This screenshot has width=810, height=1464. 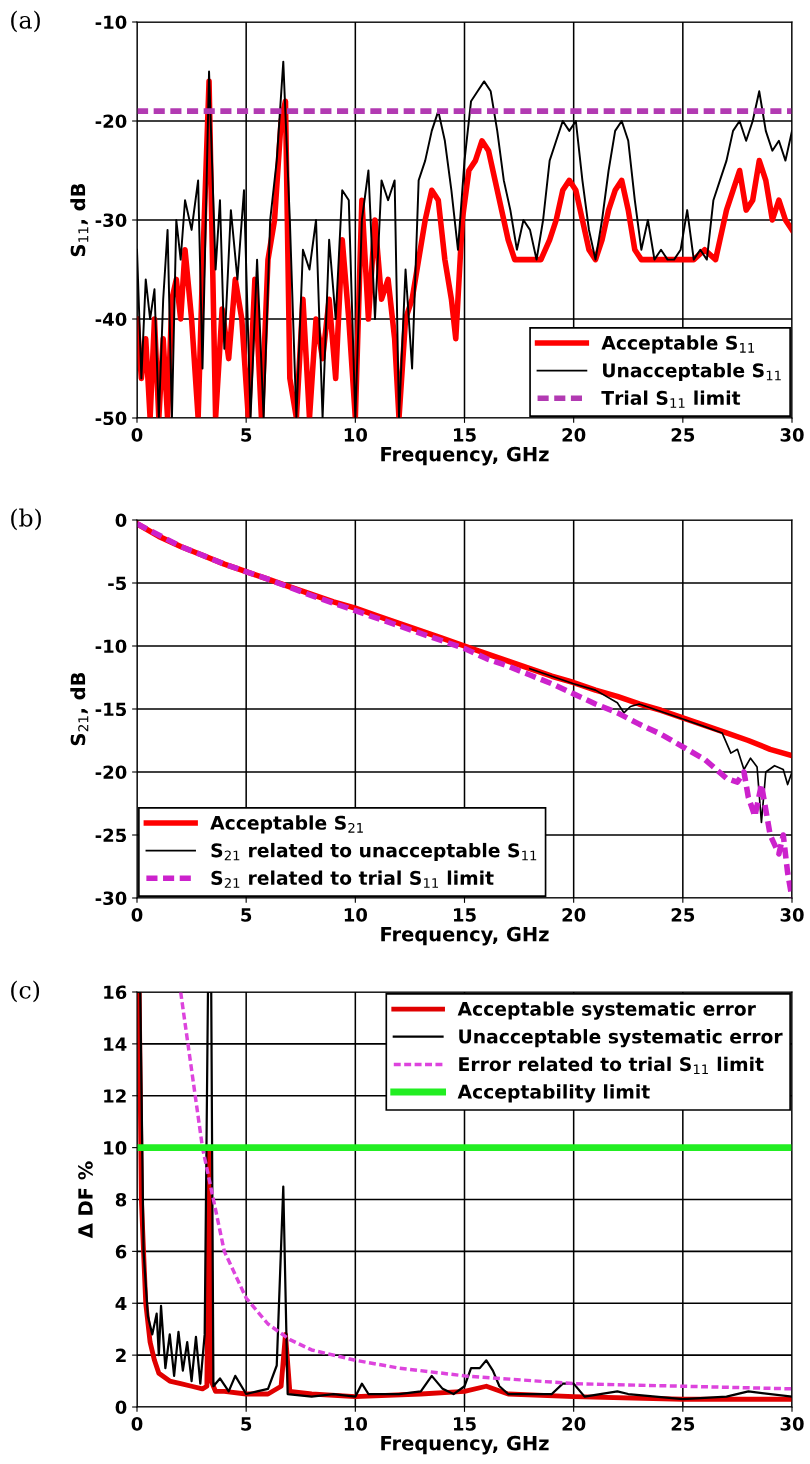 What do you see at coordinates (79, 709) in the screenshot?
I see `y-axis-title: S$_{21}$, dB` at bounding box center [79, 709].